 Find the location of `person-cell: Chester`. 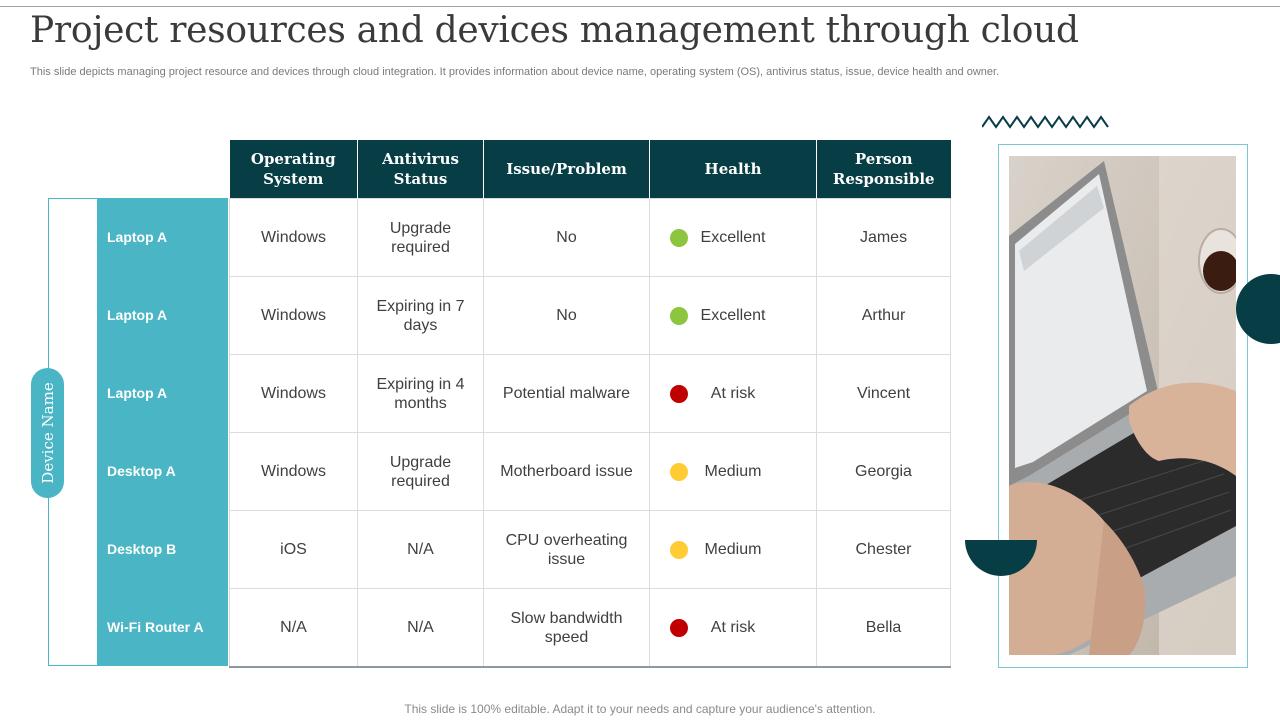

person-cell: Chester is located at coordinates (883, 549).